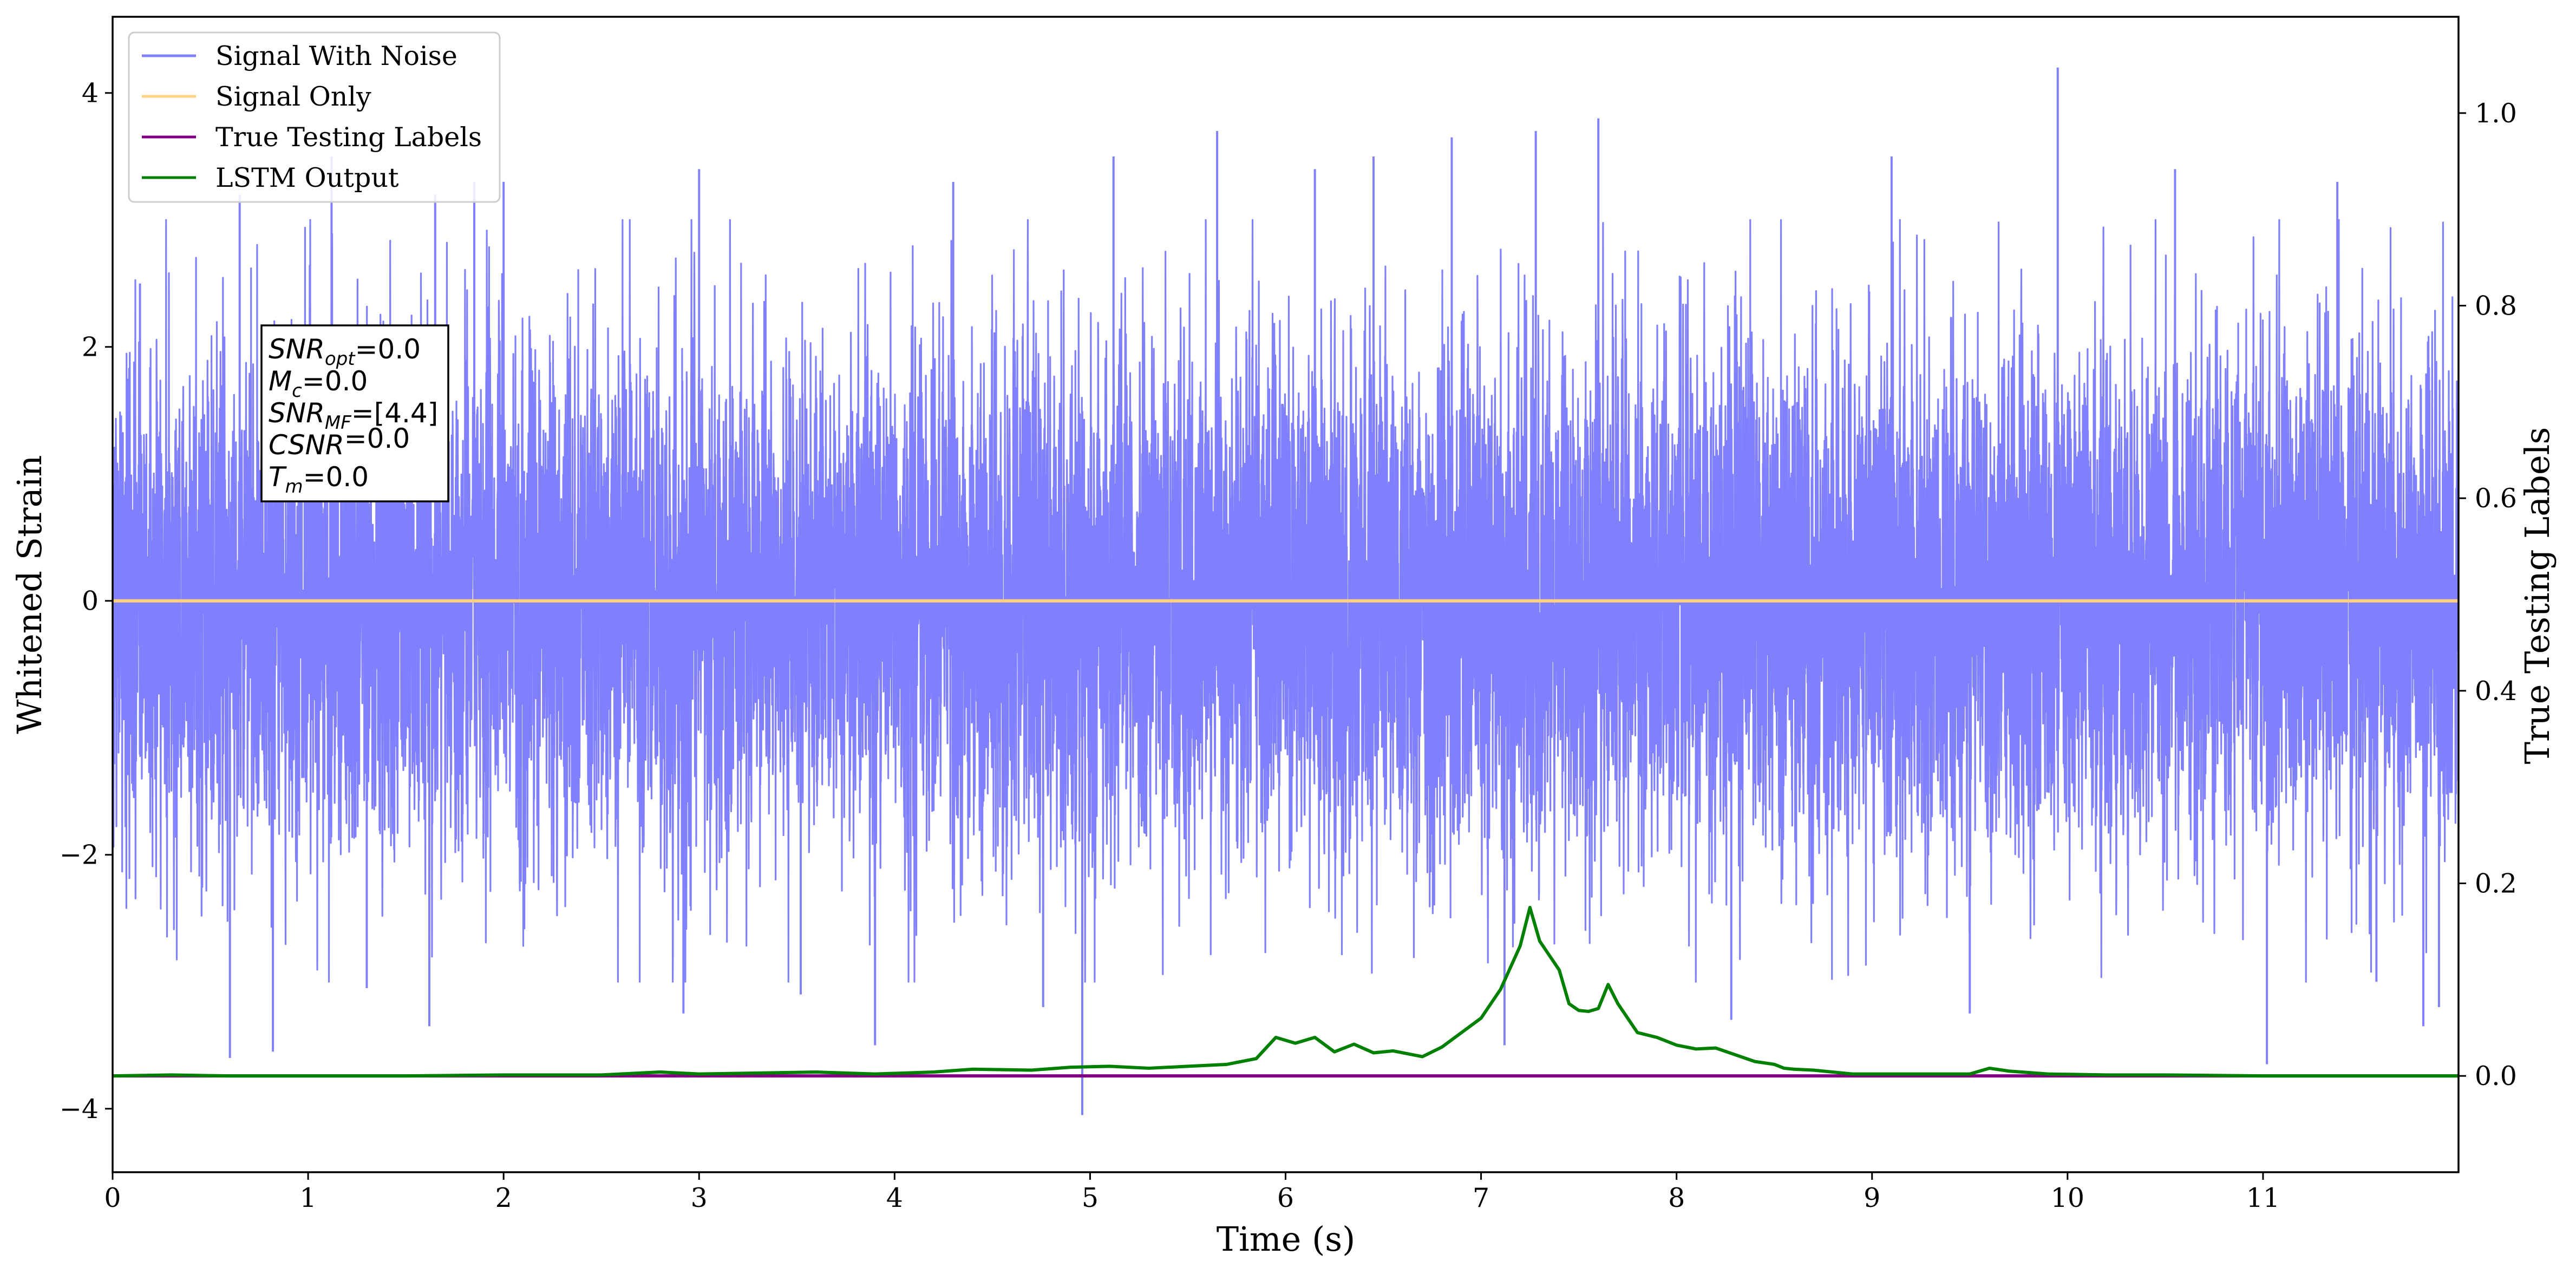 Image resolution: width=2576 pixels, height=1274 pixels. Describe the element at coordinates (341, 359) in the screenshot. I see `annotation-sub: opt` at that location.